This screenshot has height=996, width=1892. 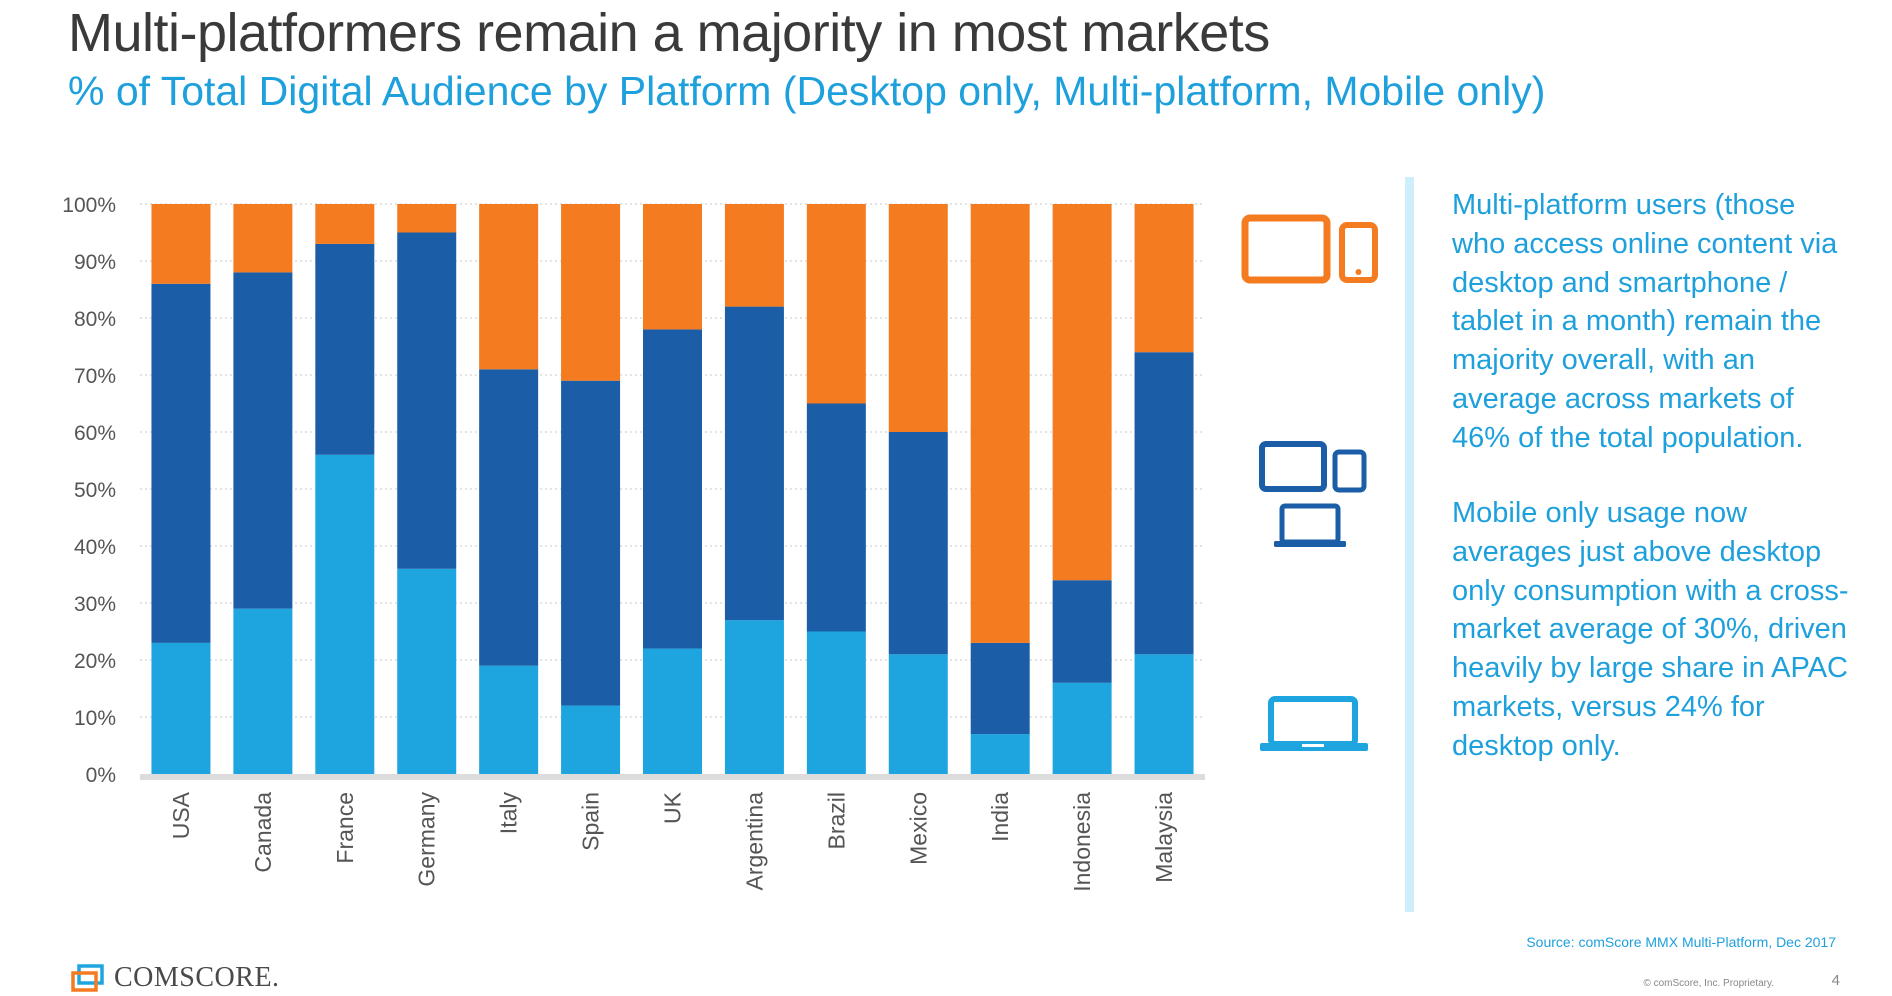 What do you see at coordinates (89, 205) in the screenshot?
I see `y-tick-label: 100%` at bounding box center [89, 205].